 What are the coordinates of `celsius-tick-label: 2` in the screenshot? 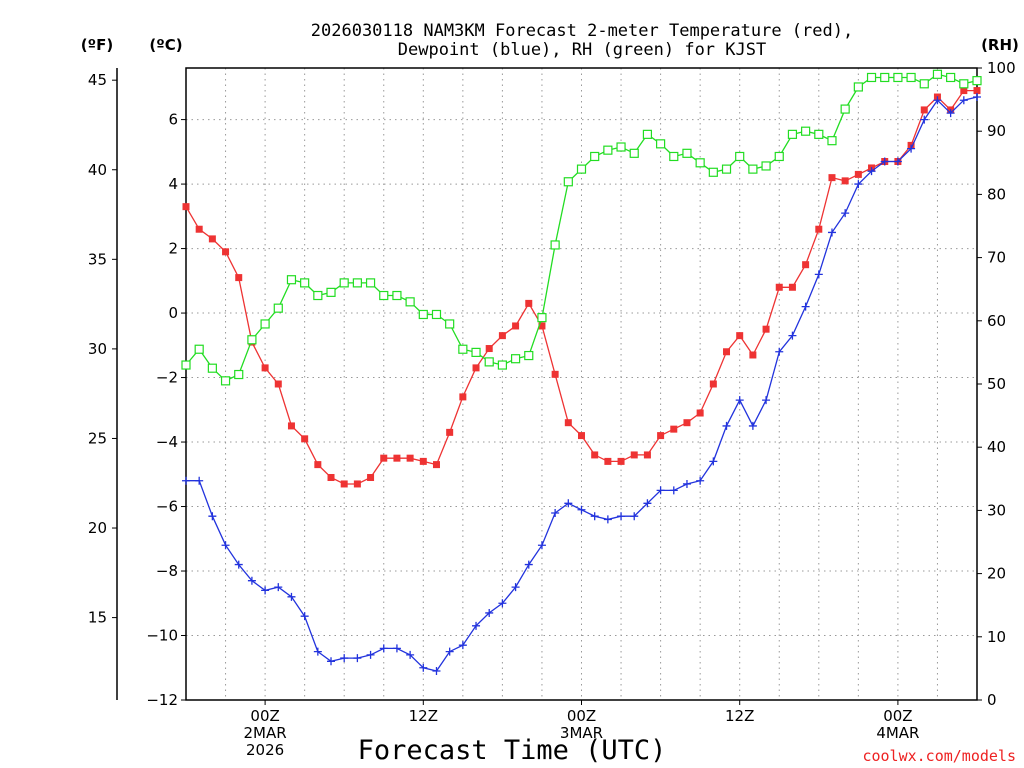 It's located at (173, 249).